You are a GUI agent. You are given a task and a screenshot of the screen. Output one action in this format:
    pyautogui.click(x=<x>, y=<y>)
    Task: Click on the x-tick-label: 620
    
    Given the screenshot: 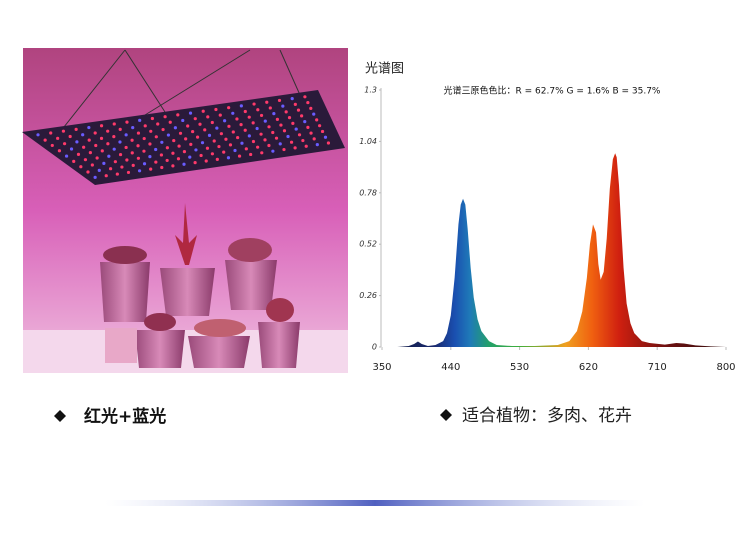 What is the action you would take?
    pyautogui.click(x=588, y=367)
    